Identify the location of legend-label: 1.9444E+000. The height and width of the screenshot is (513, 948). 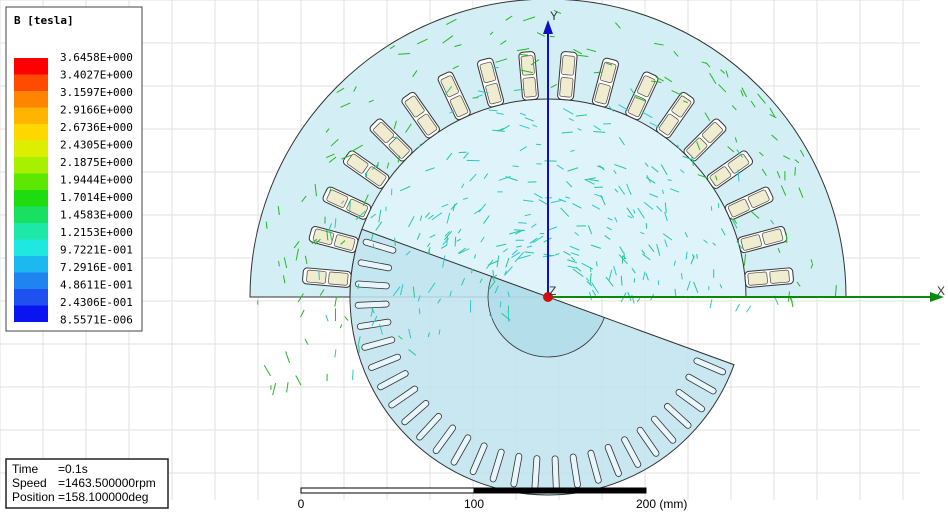
(96, 180).